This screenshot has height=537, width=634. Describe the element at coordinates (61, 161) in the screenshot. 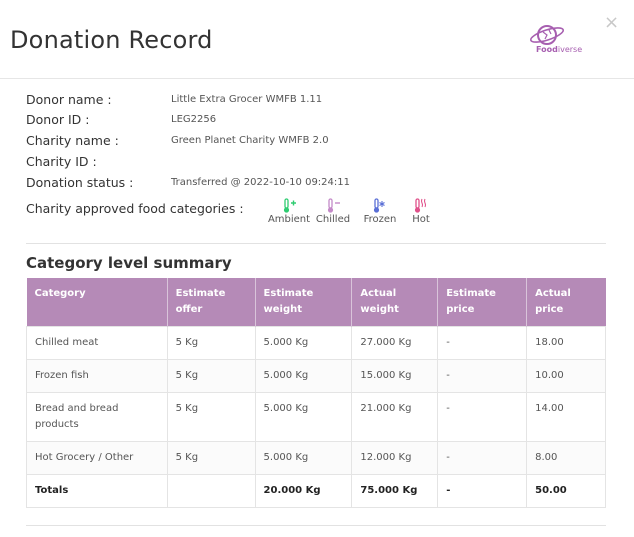

I see `charity-id-label: Charity ID :` at that location.